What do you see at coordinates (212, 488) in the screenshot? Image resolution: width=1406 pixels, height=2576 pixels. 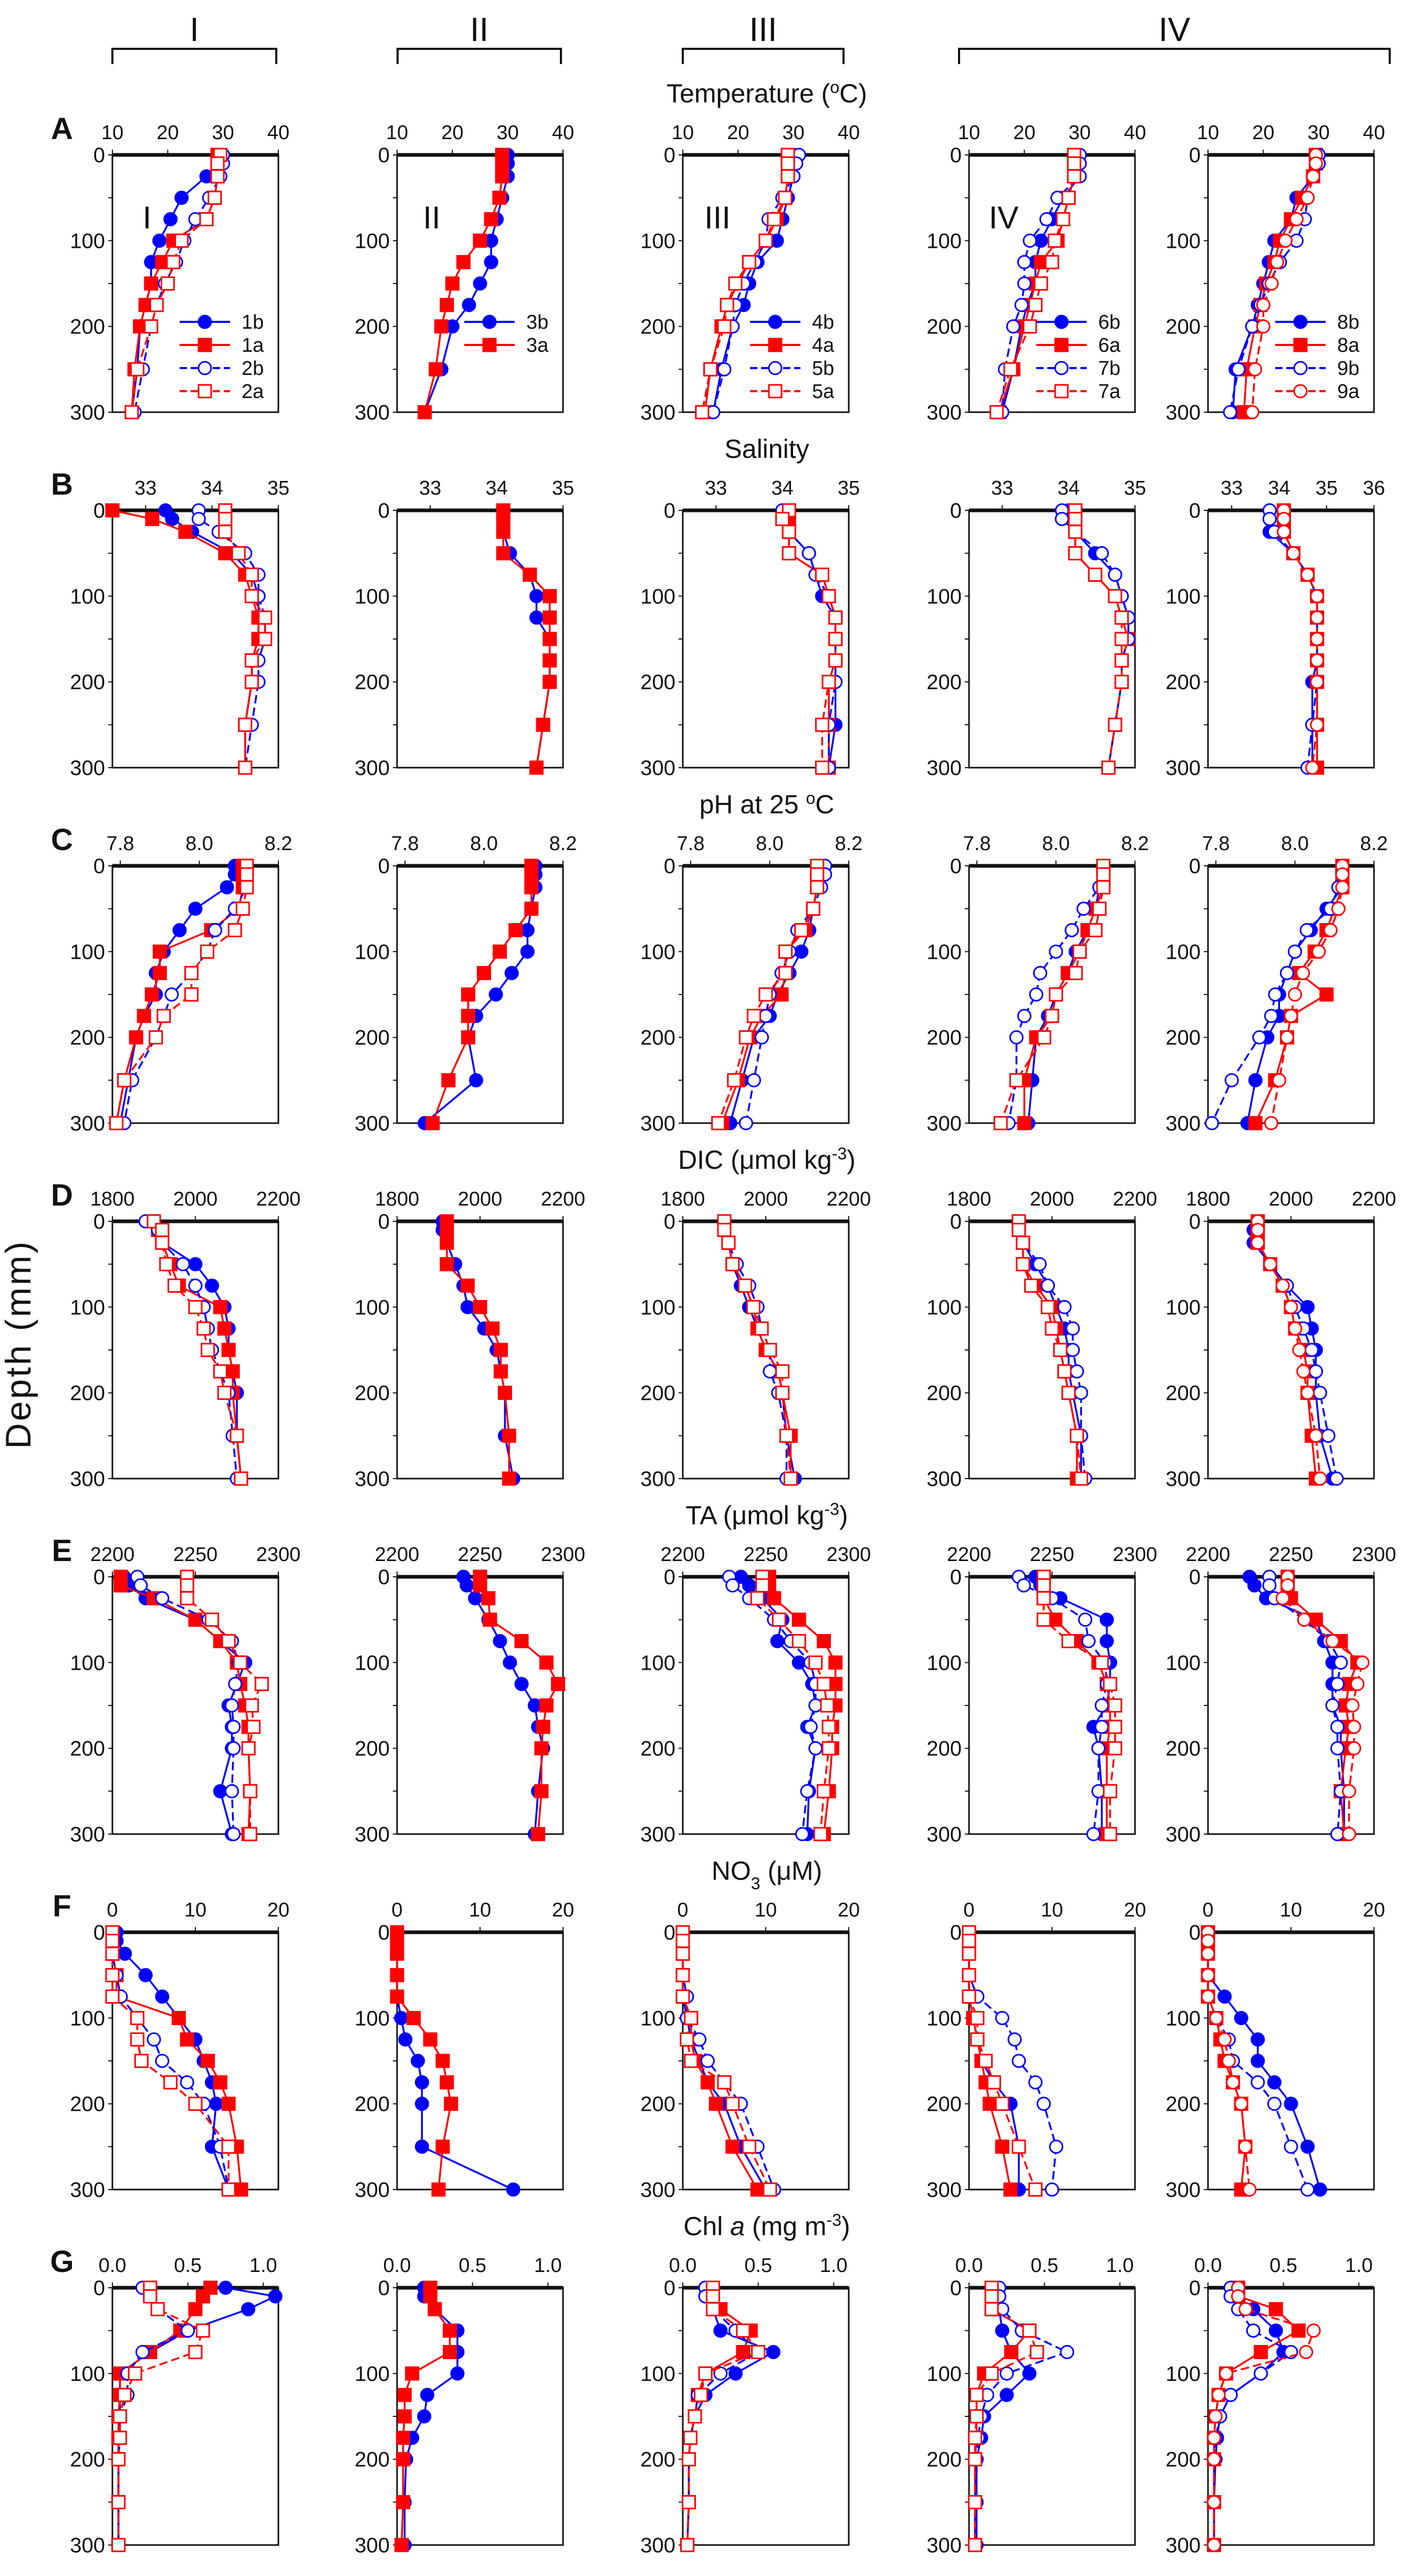 I see `x-tick-label: 34` at bounding box center [212, 488].